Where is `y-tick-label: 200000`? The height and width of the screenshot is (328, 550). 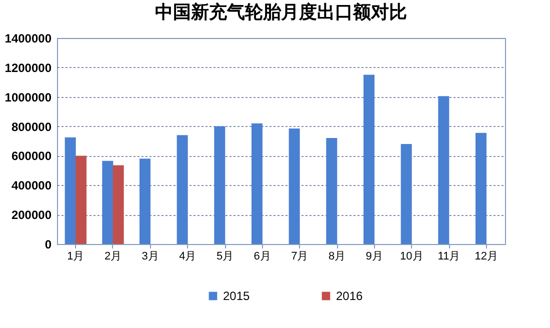 y-tick-label: 200000 is located at coordinates (31, 215).